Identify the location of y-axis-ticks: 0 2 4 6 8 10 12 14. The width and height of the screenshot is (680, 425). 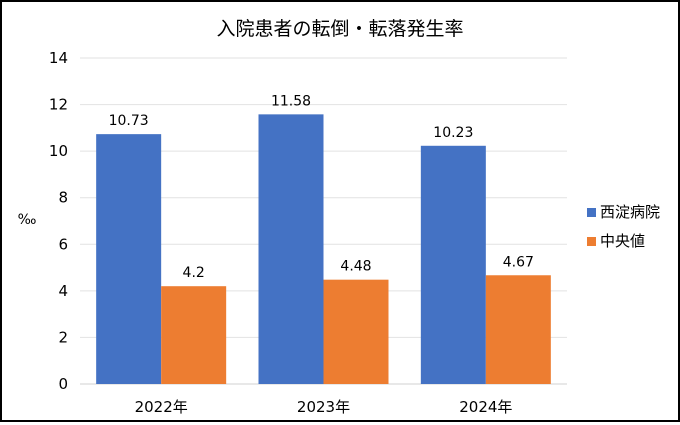
(58, 221).